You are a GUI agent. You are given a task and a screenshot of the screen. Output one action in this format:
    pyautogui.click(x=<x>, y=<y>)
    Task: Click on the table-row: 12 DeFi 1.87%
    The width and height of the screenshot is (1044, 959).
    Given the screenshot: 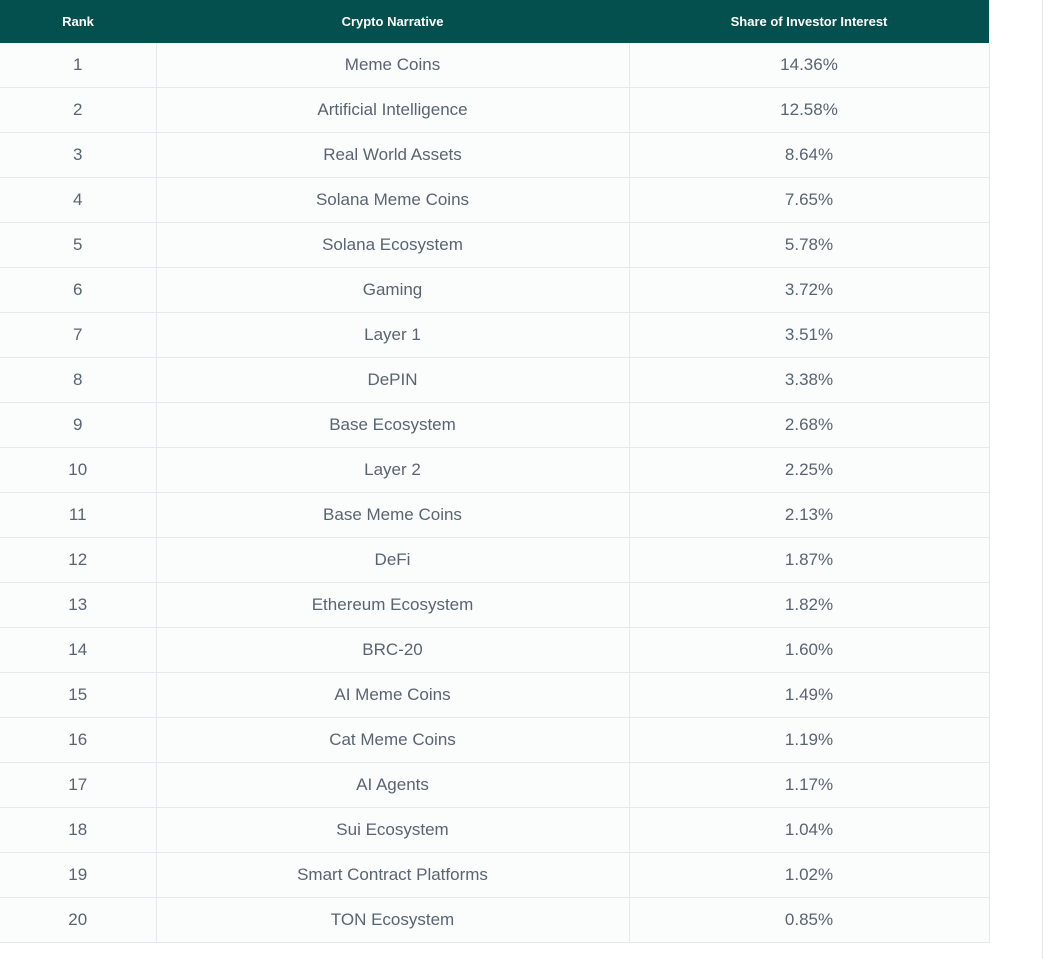 What is the action you would take?
    pyautogui.click(x=495, y=560)
    